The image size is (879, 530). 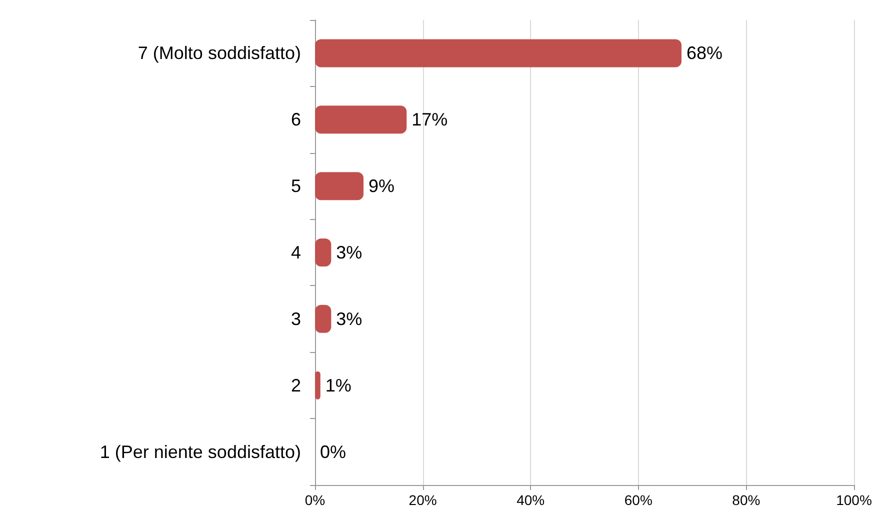 I want to click on y-tick-label: 5, so click(x=295, y=186).